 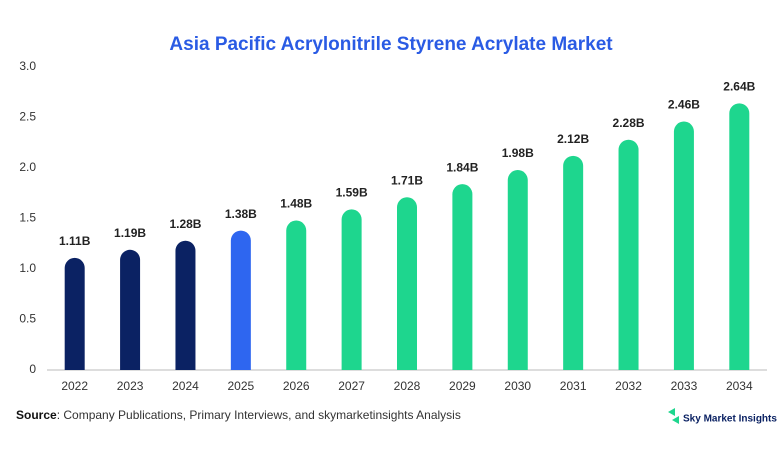 I want to click on value-label: 1.59B, so click(x=352, y=193).